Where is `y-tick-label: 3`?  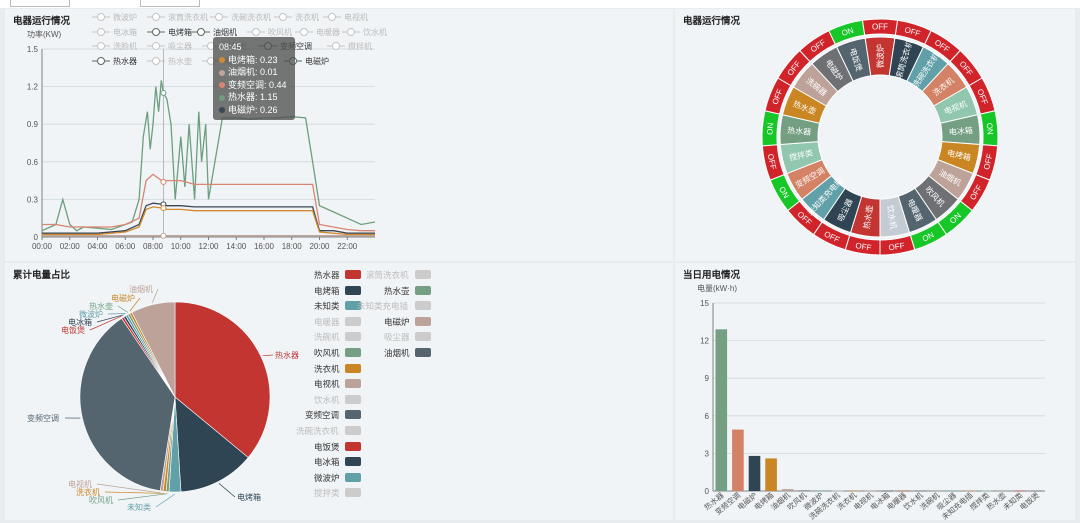
y-tick-label: 3 is located at coordinates (707, 453).